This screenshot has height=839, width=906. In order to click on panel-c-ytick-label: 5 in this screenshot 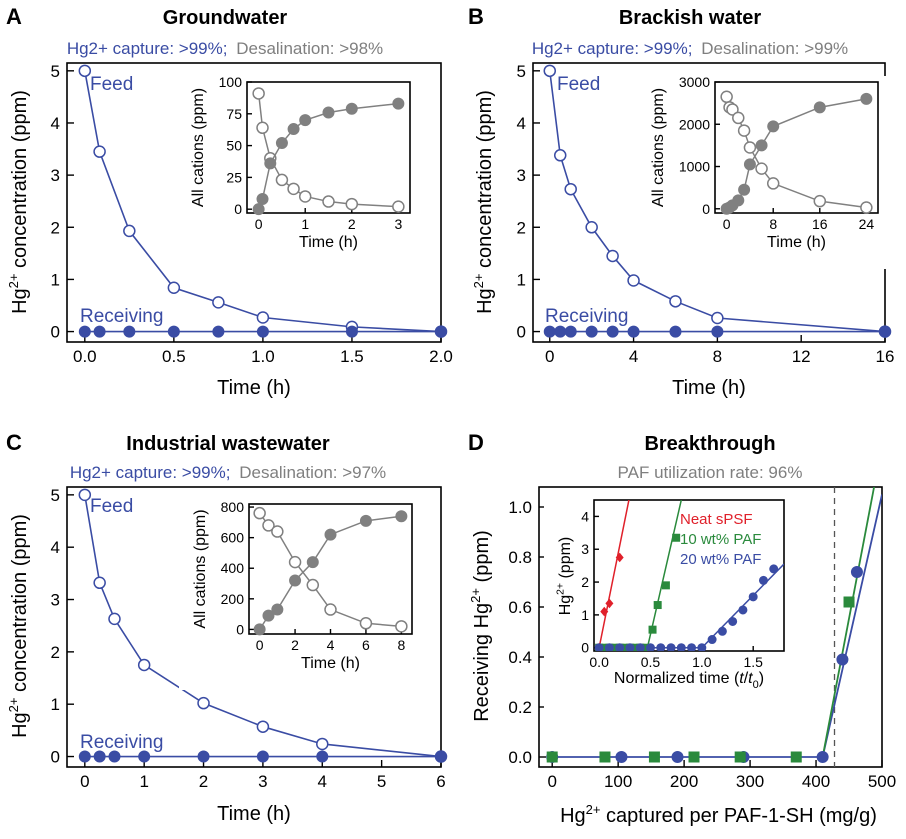, I will do `click(55, 495)`.